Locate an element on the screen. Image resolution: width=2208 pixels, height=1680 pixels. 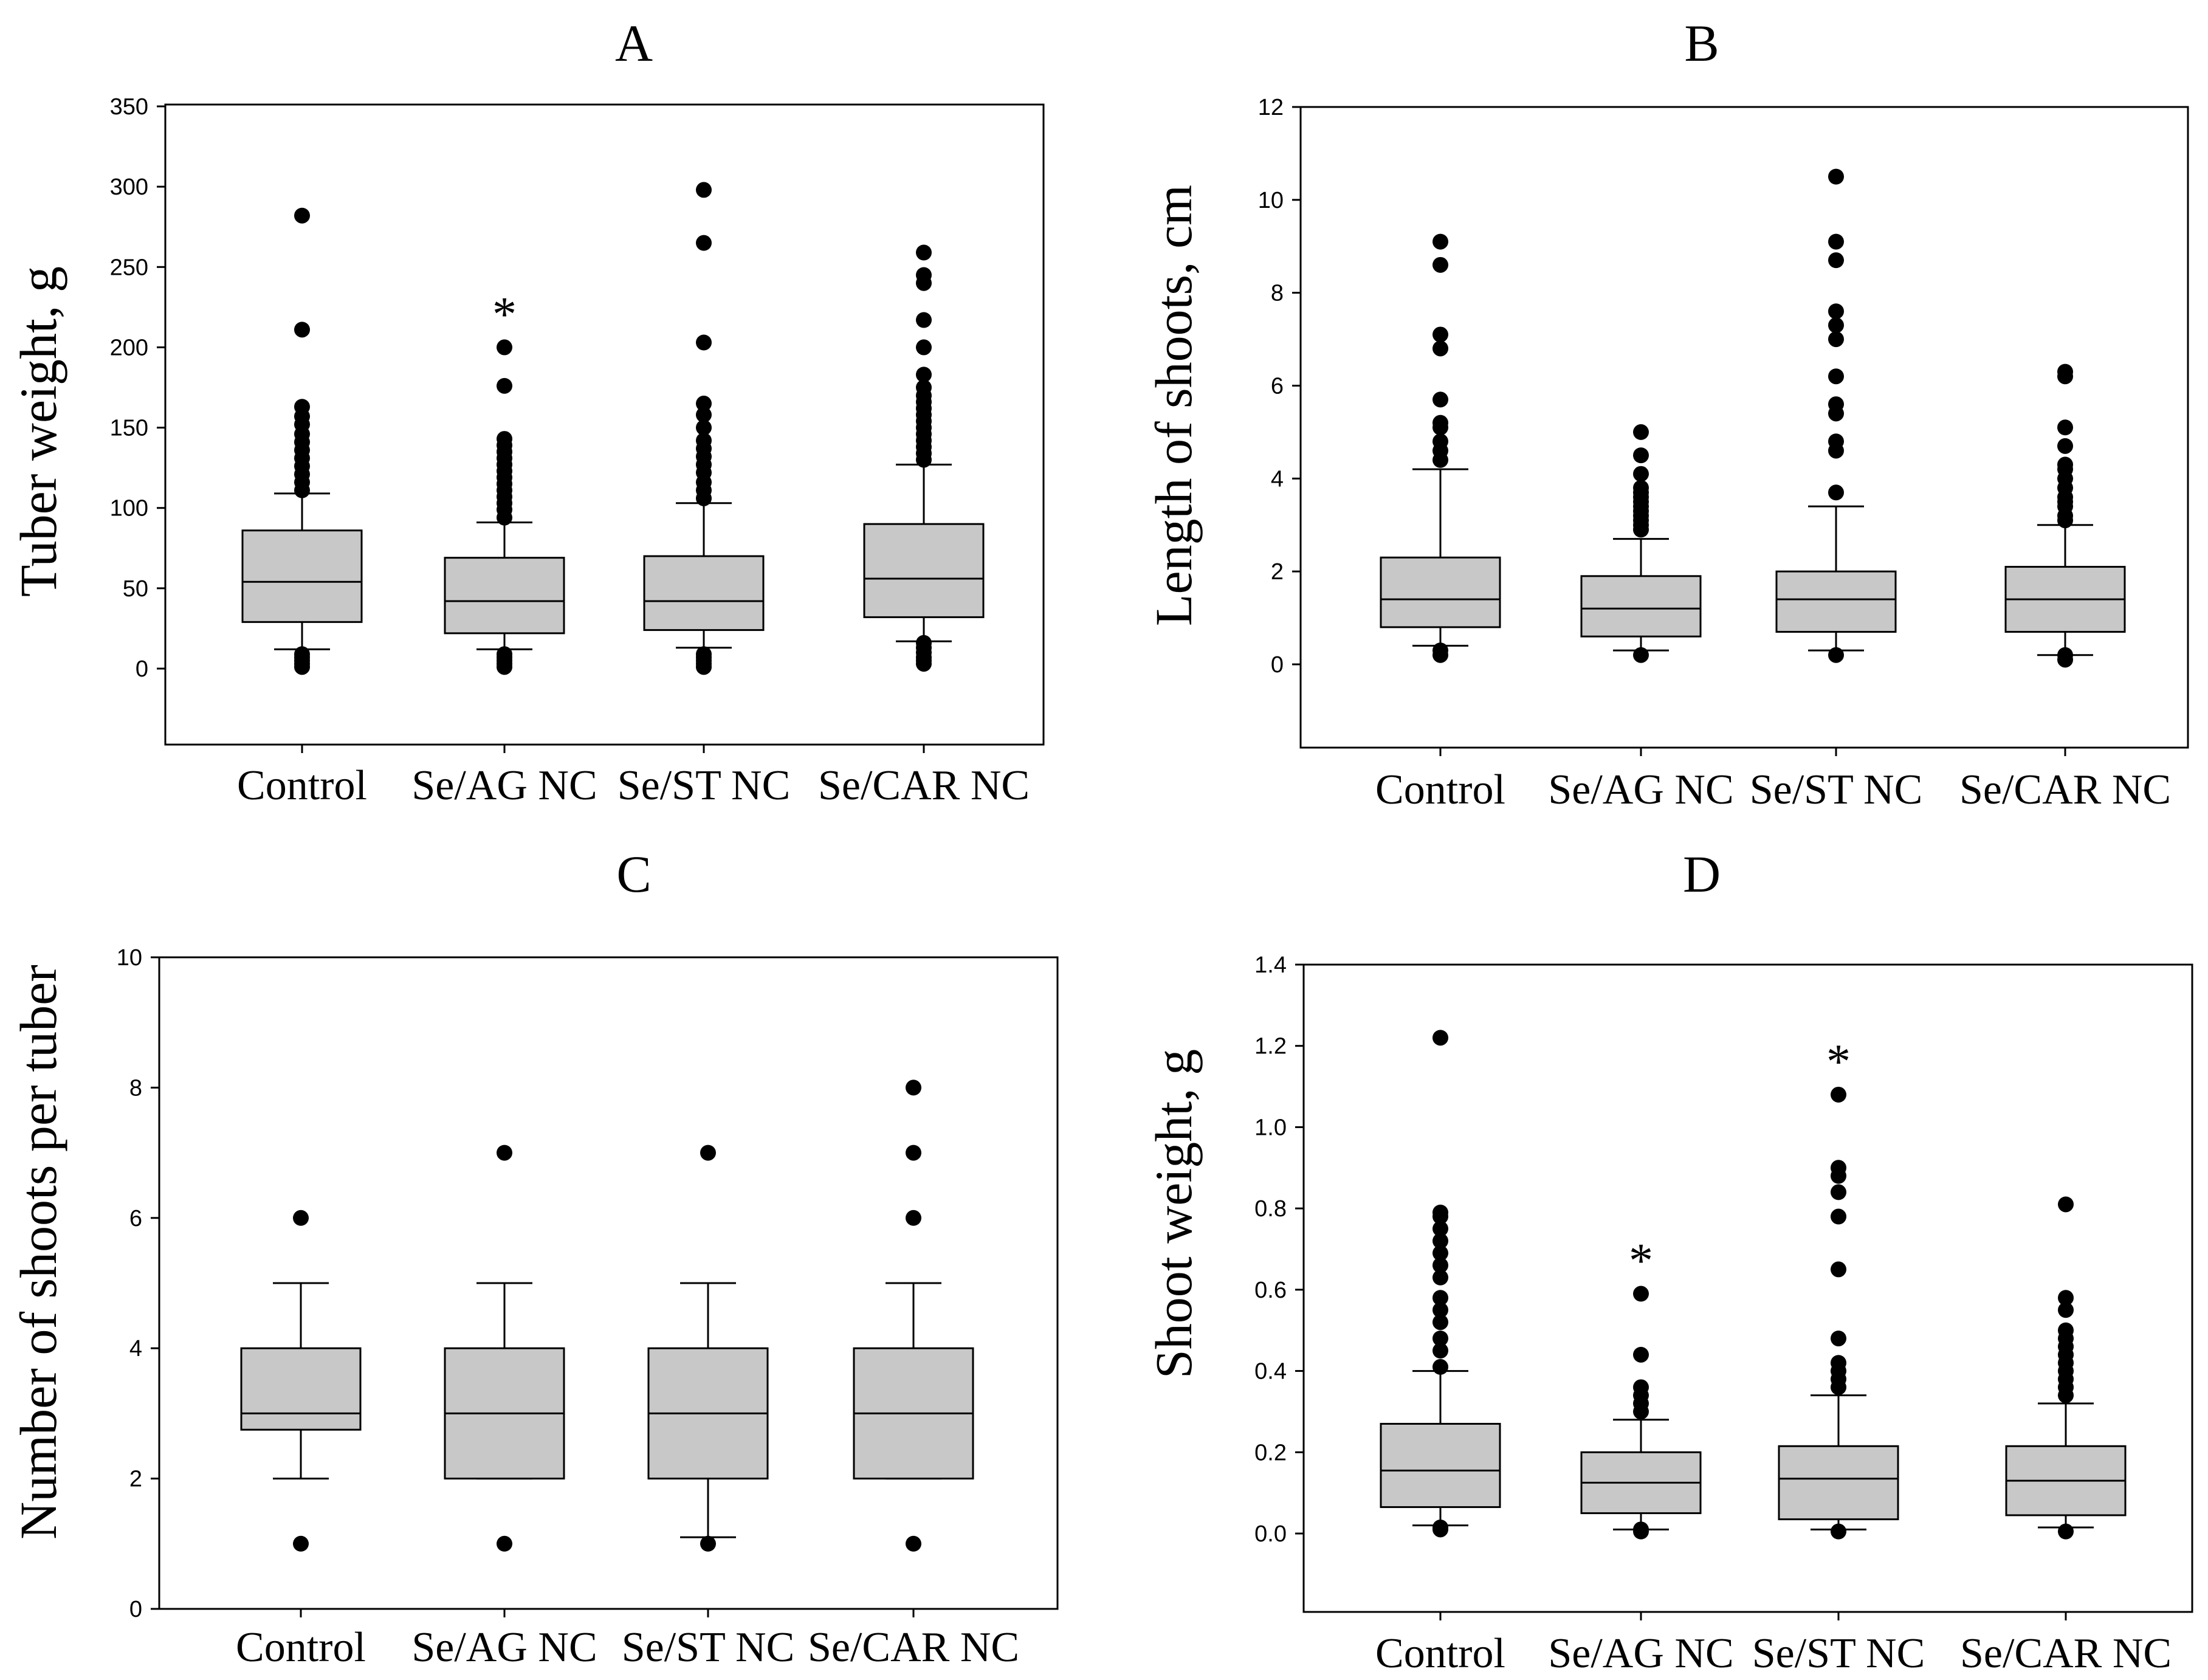
panel-b-y-tick-label: 2 is located at coordinates (1277, 572).